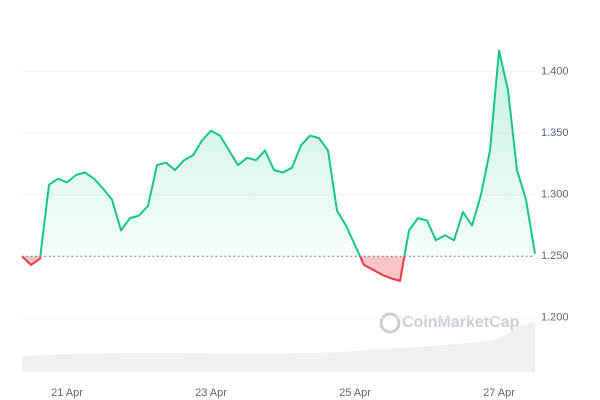 Image resolution: width=600 pixels, height=400 pixels. What do you see at coordinates (499, 393) in the screenshot?
I see `x-tick-label: 27 Apr` at bounding box center [499, 393].